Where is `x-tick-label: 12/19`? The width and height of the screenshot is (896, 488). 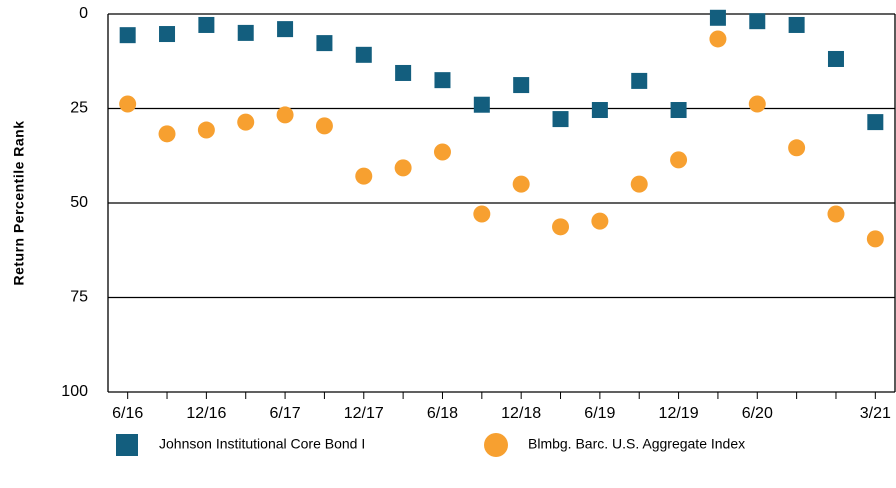
x-tick-label: 12/19 is located at coordinates (679, 413).